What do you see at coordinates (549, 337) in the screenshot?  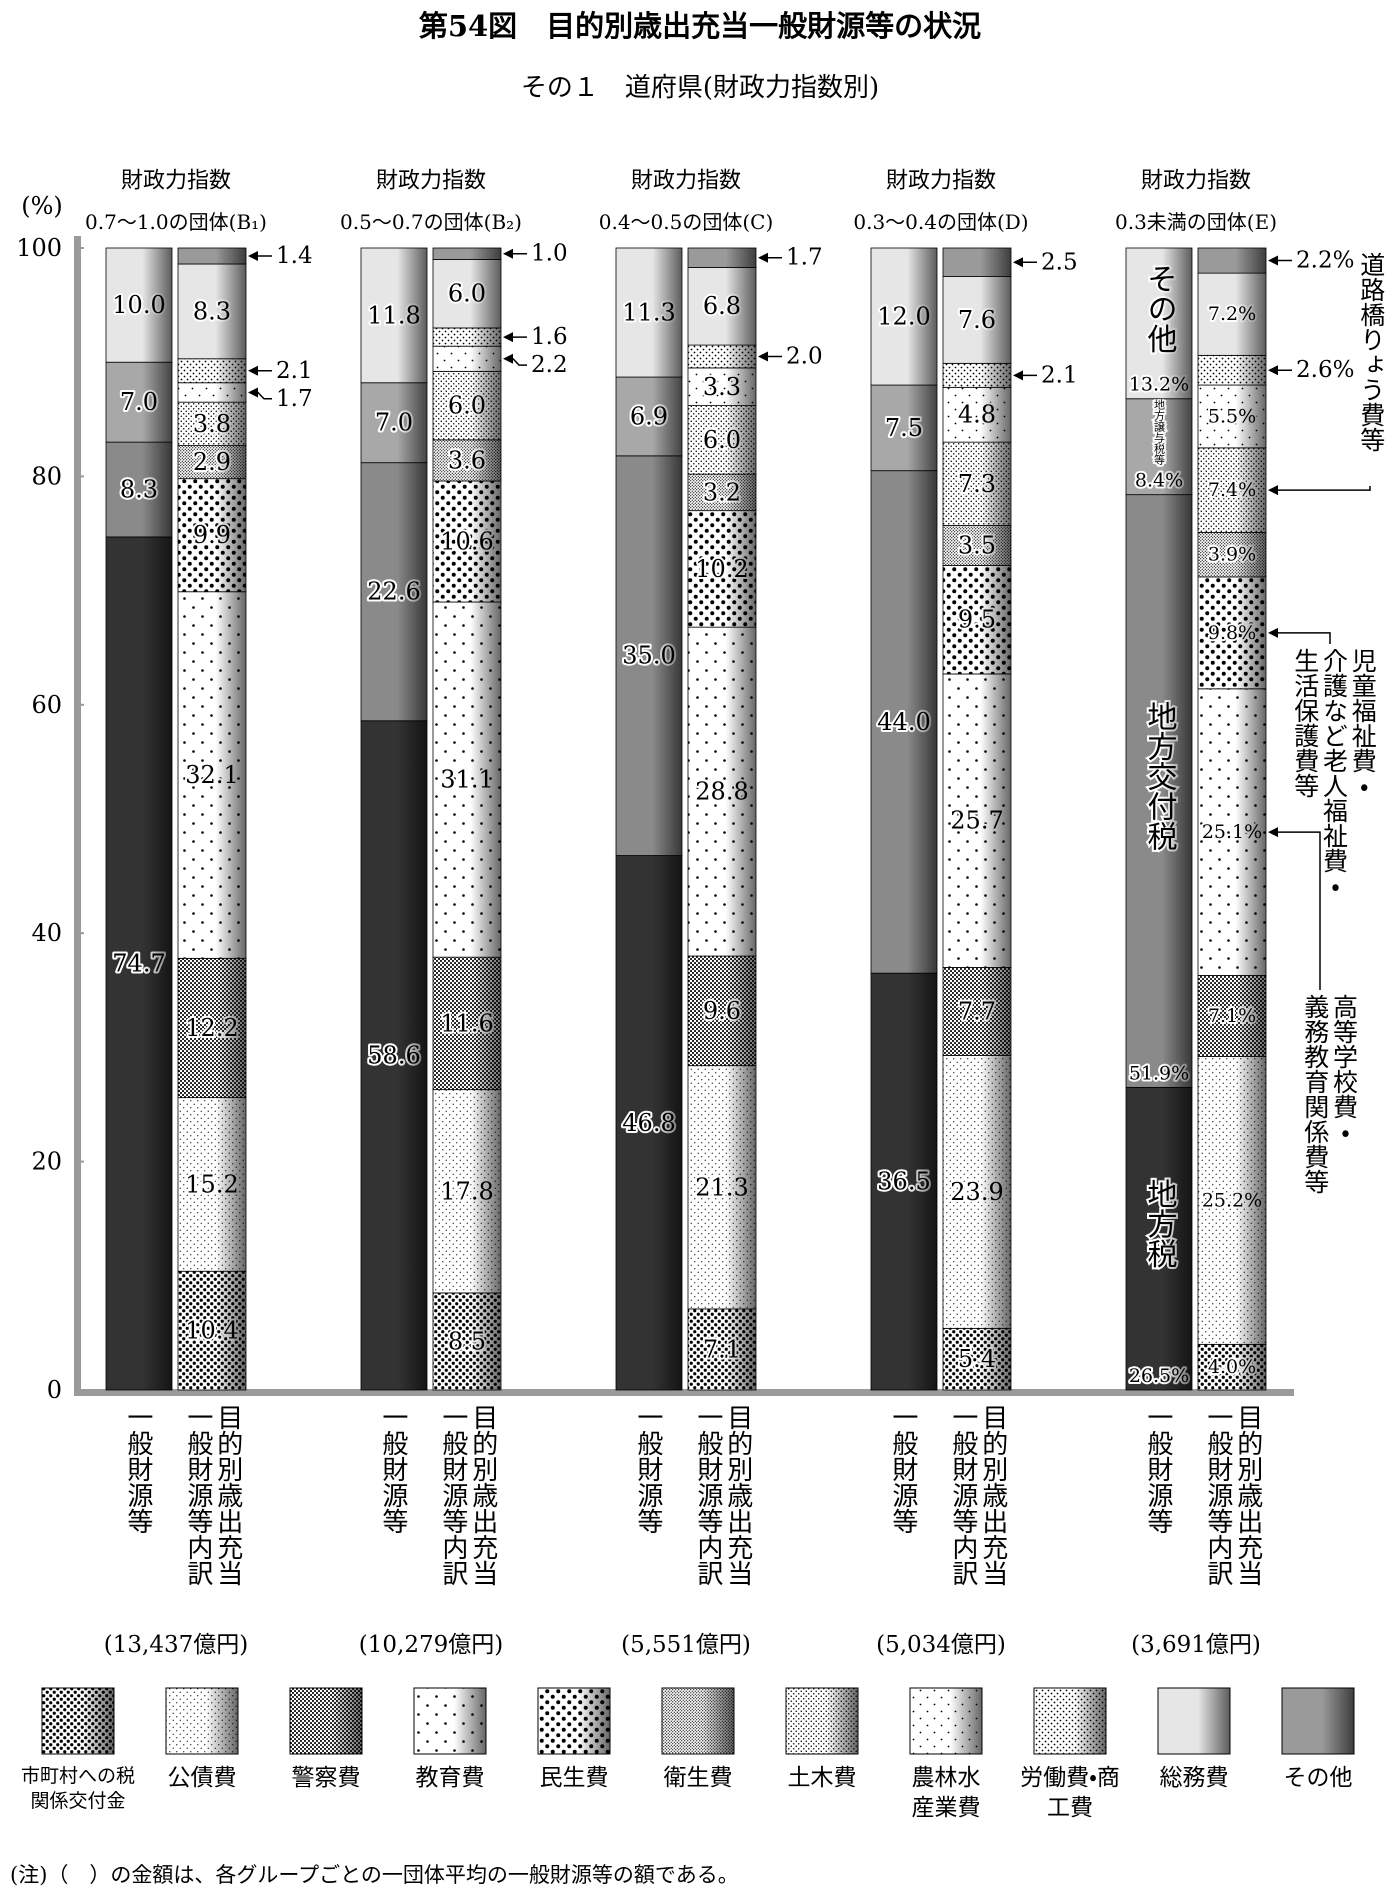 I see `outside-label: 1.6` at bounding box center [549, 337].